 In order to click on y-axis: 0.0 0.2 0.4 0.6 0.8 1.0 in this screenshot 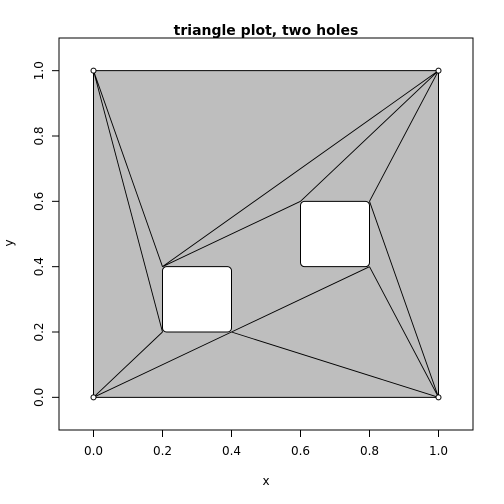, I will do `click(45, 234)`.